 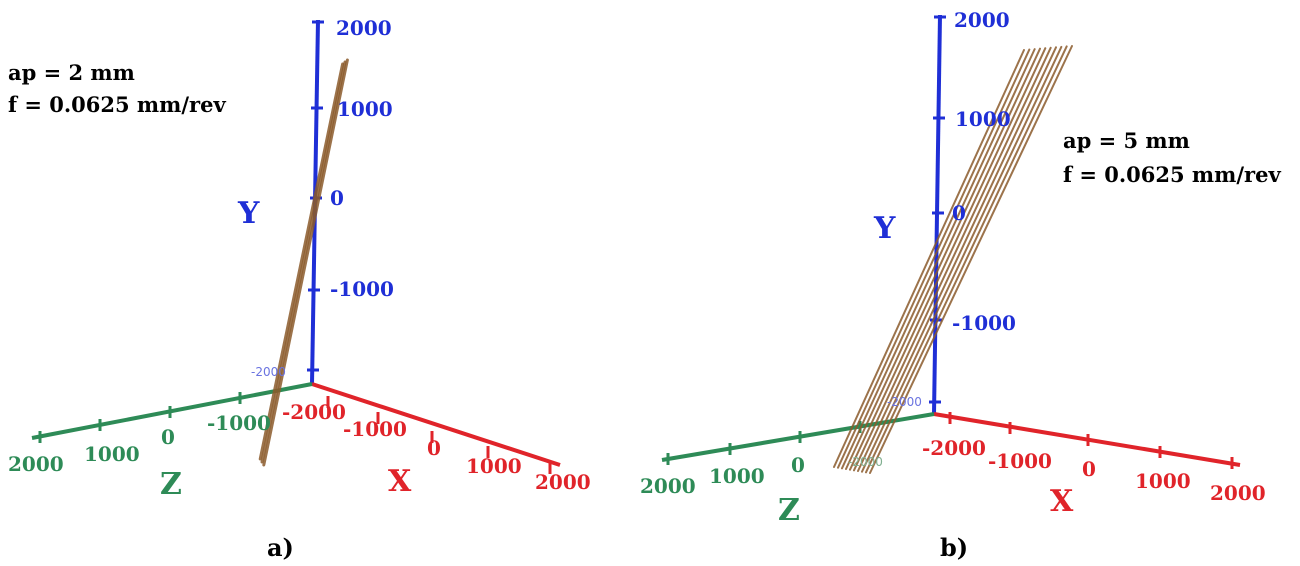 I want to click on param-depth-of-cut: ap = 2 mm, so click(x=71, y=72).